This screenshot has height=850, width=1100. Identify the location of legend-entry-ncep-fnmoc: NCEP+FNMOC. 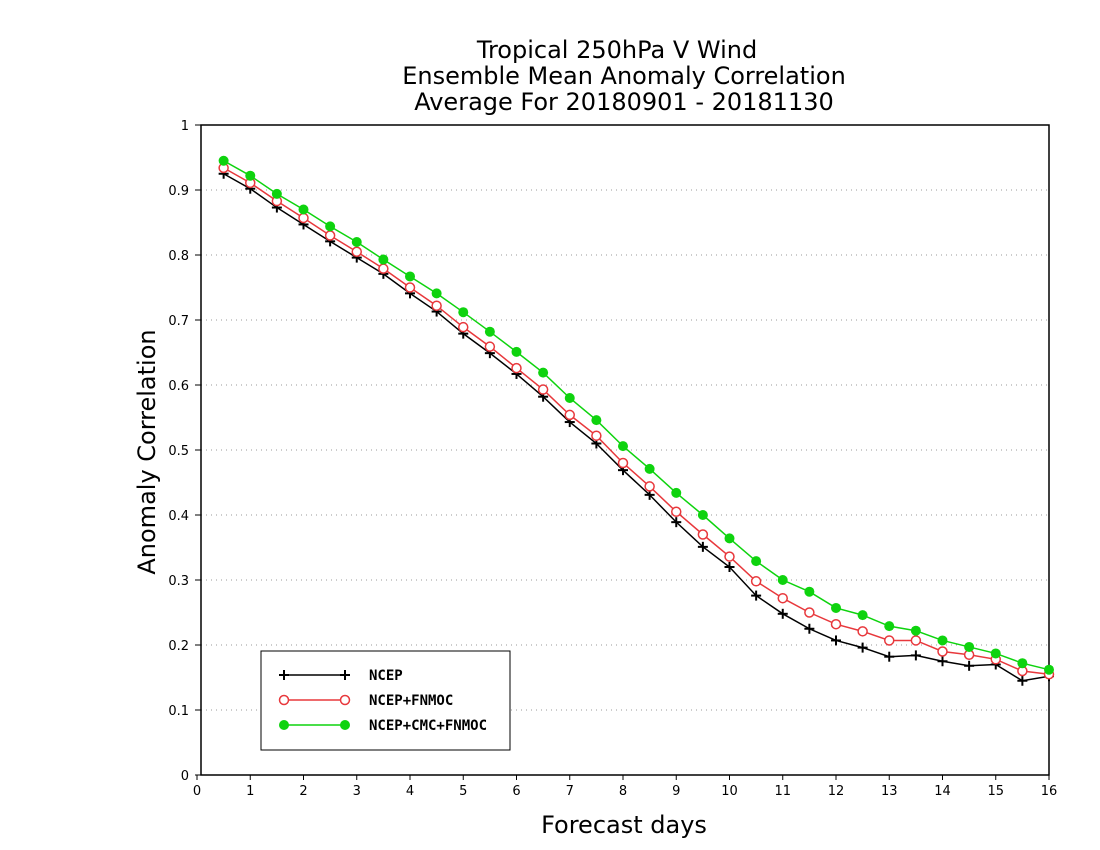
(365, 701).